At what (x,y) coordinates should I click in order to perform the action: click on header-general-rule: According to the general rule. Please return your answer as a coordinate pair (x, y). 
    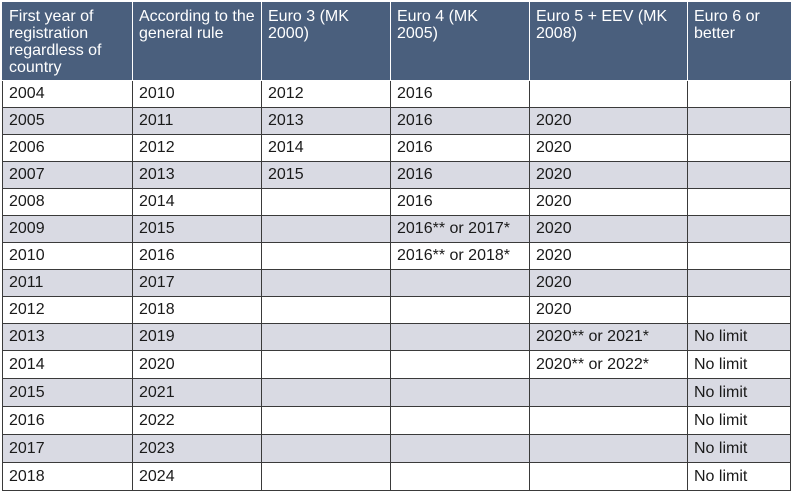
    Looking at the image, I should click on (197, 41).